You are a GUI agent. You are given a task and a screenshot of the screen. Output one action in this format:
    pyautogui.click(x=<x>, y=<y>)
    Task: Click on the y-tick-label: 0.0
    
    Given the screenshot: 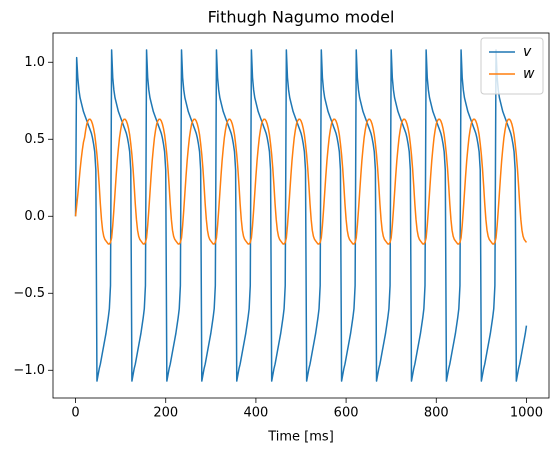 What is the action you would take?
    pyautogui.click(x=34, y=216)
    